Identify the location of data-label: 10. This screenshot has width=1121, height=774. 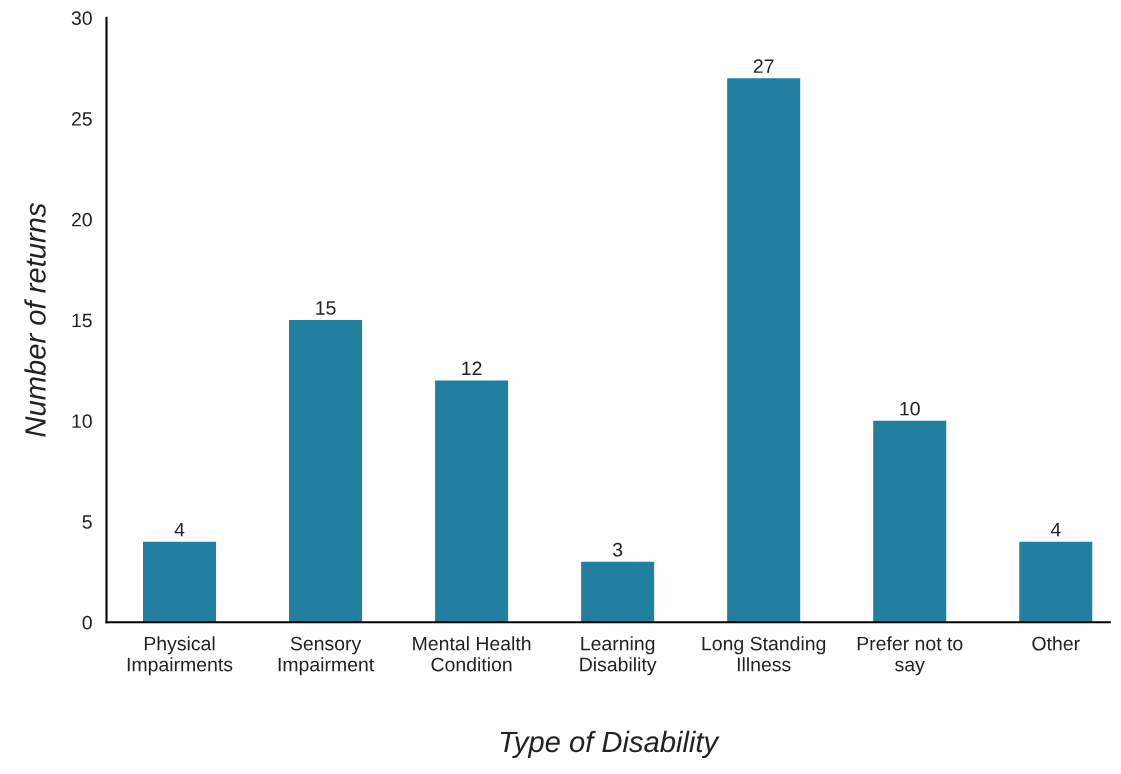
(910, 408).